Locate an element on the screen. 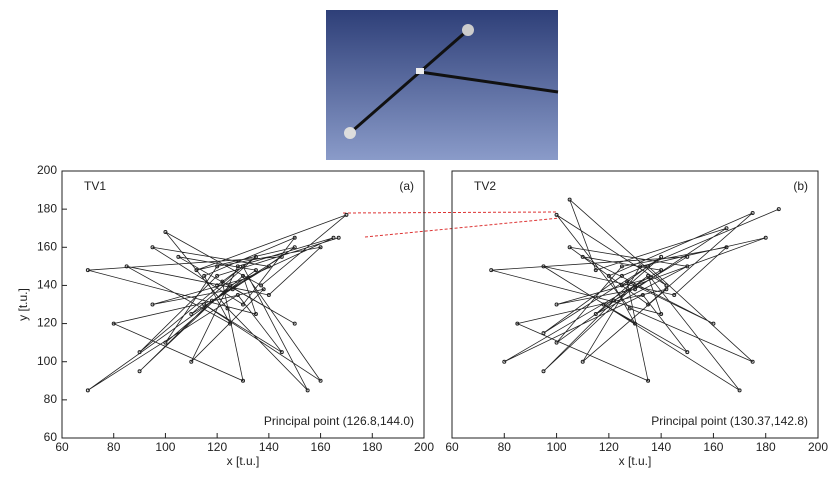 The height and width of the screenshot is (477, 835). y-tick-label: 200 is located at coordinates (47, 170).